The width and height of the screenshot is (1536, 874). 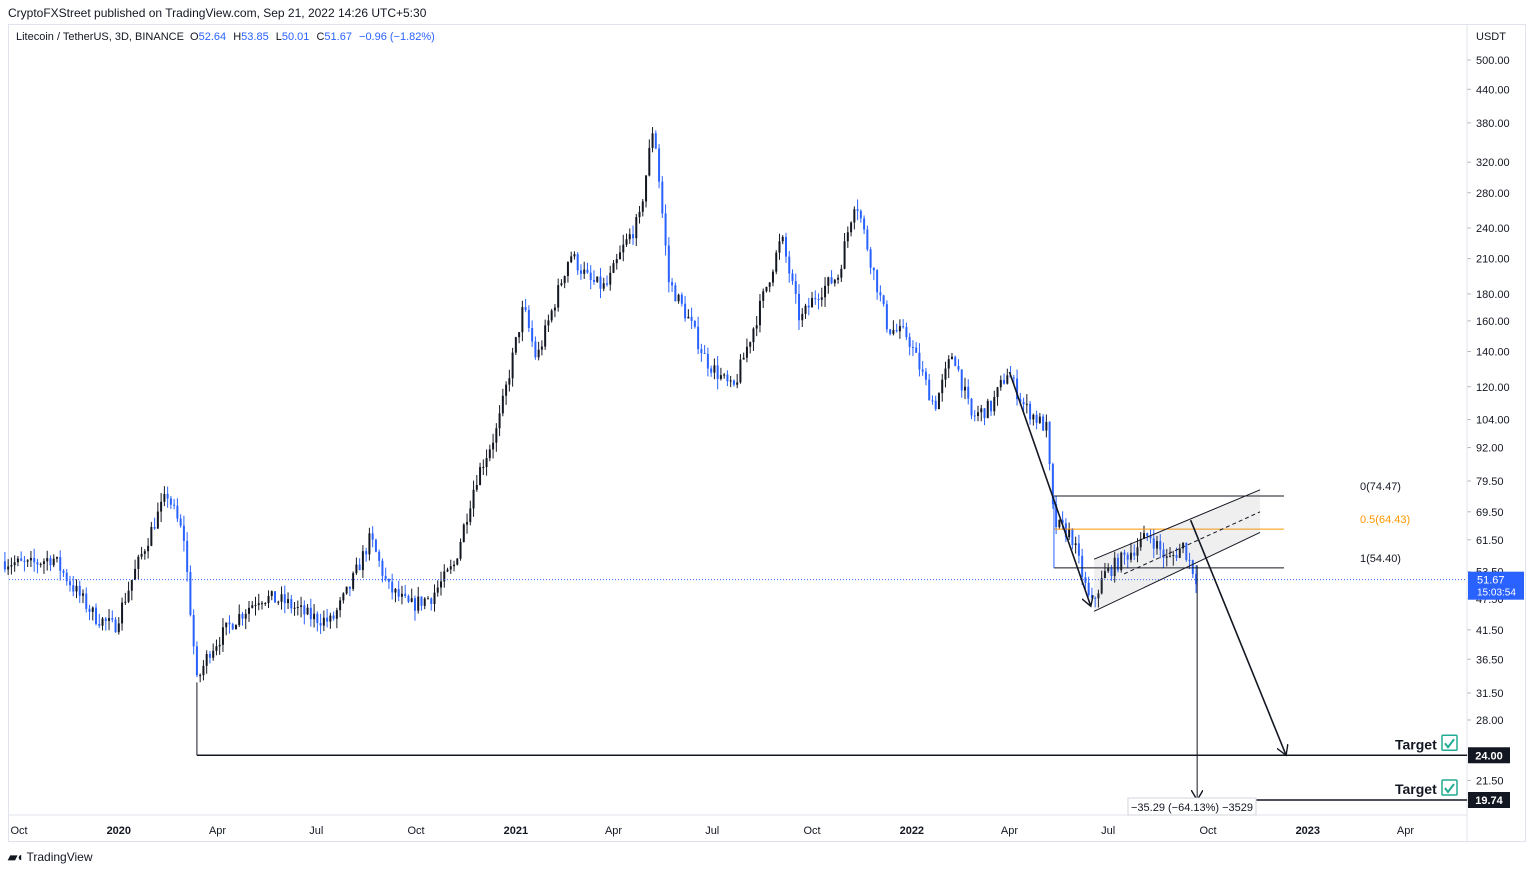 I want to click on target-label: Target, so click(x=1416, y=789).